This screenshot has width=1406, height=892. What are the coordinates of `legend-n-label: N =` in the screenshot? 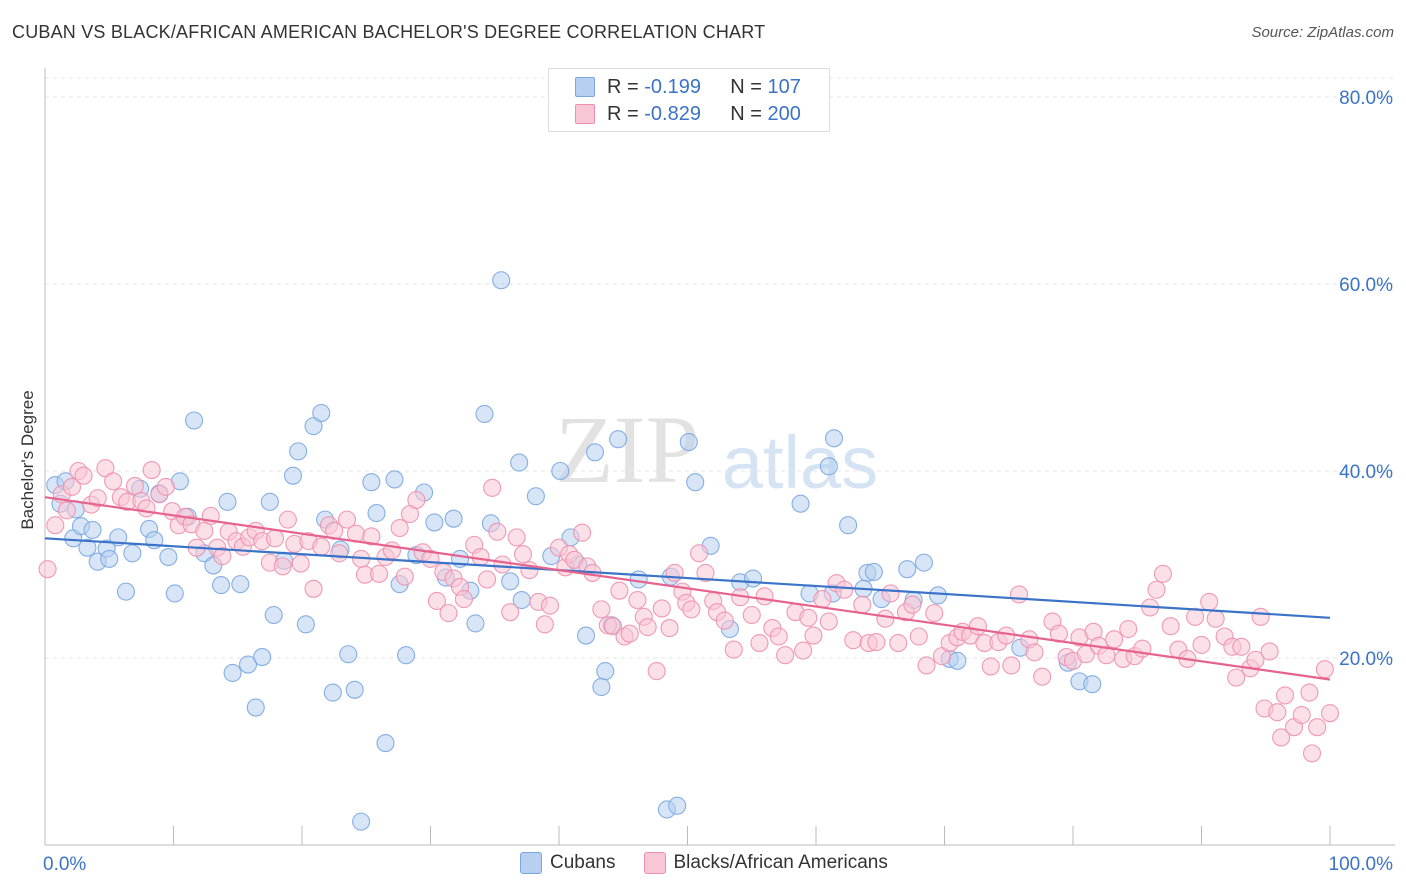 It's located at (749, 86).